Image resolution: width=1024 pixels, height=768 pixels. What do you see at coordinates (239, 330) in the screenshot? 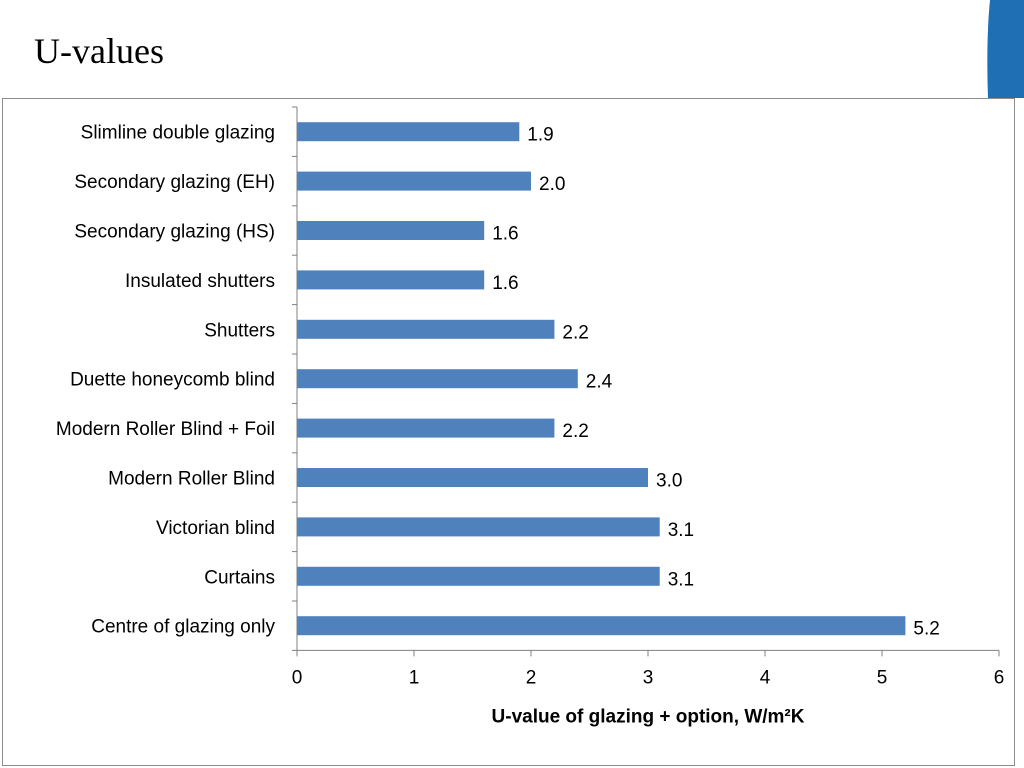
I see `category-label: Shutters` at bounding box center [239, 330].